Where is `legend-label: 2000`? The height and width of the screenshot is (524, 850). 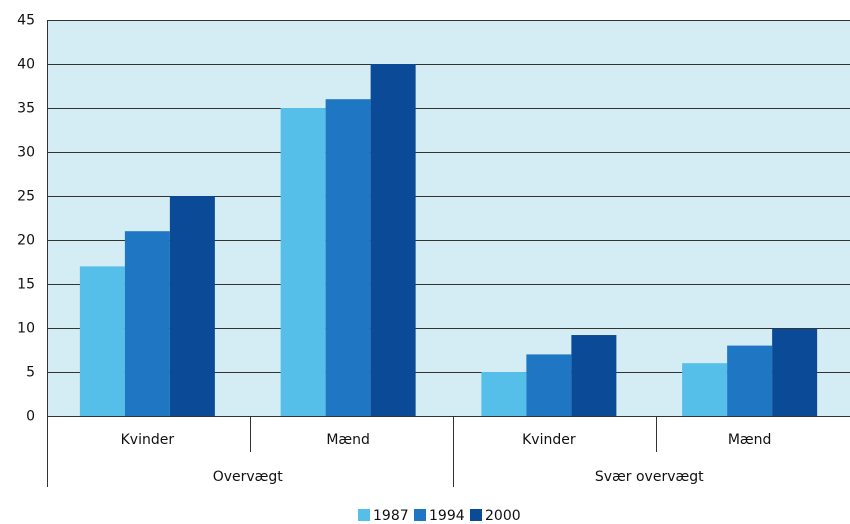 legend-label: 2000 is located at coordinates (503, 516).